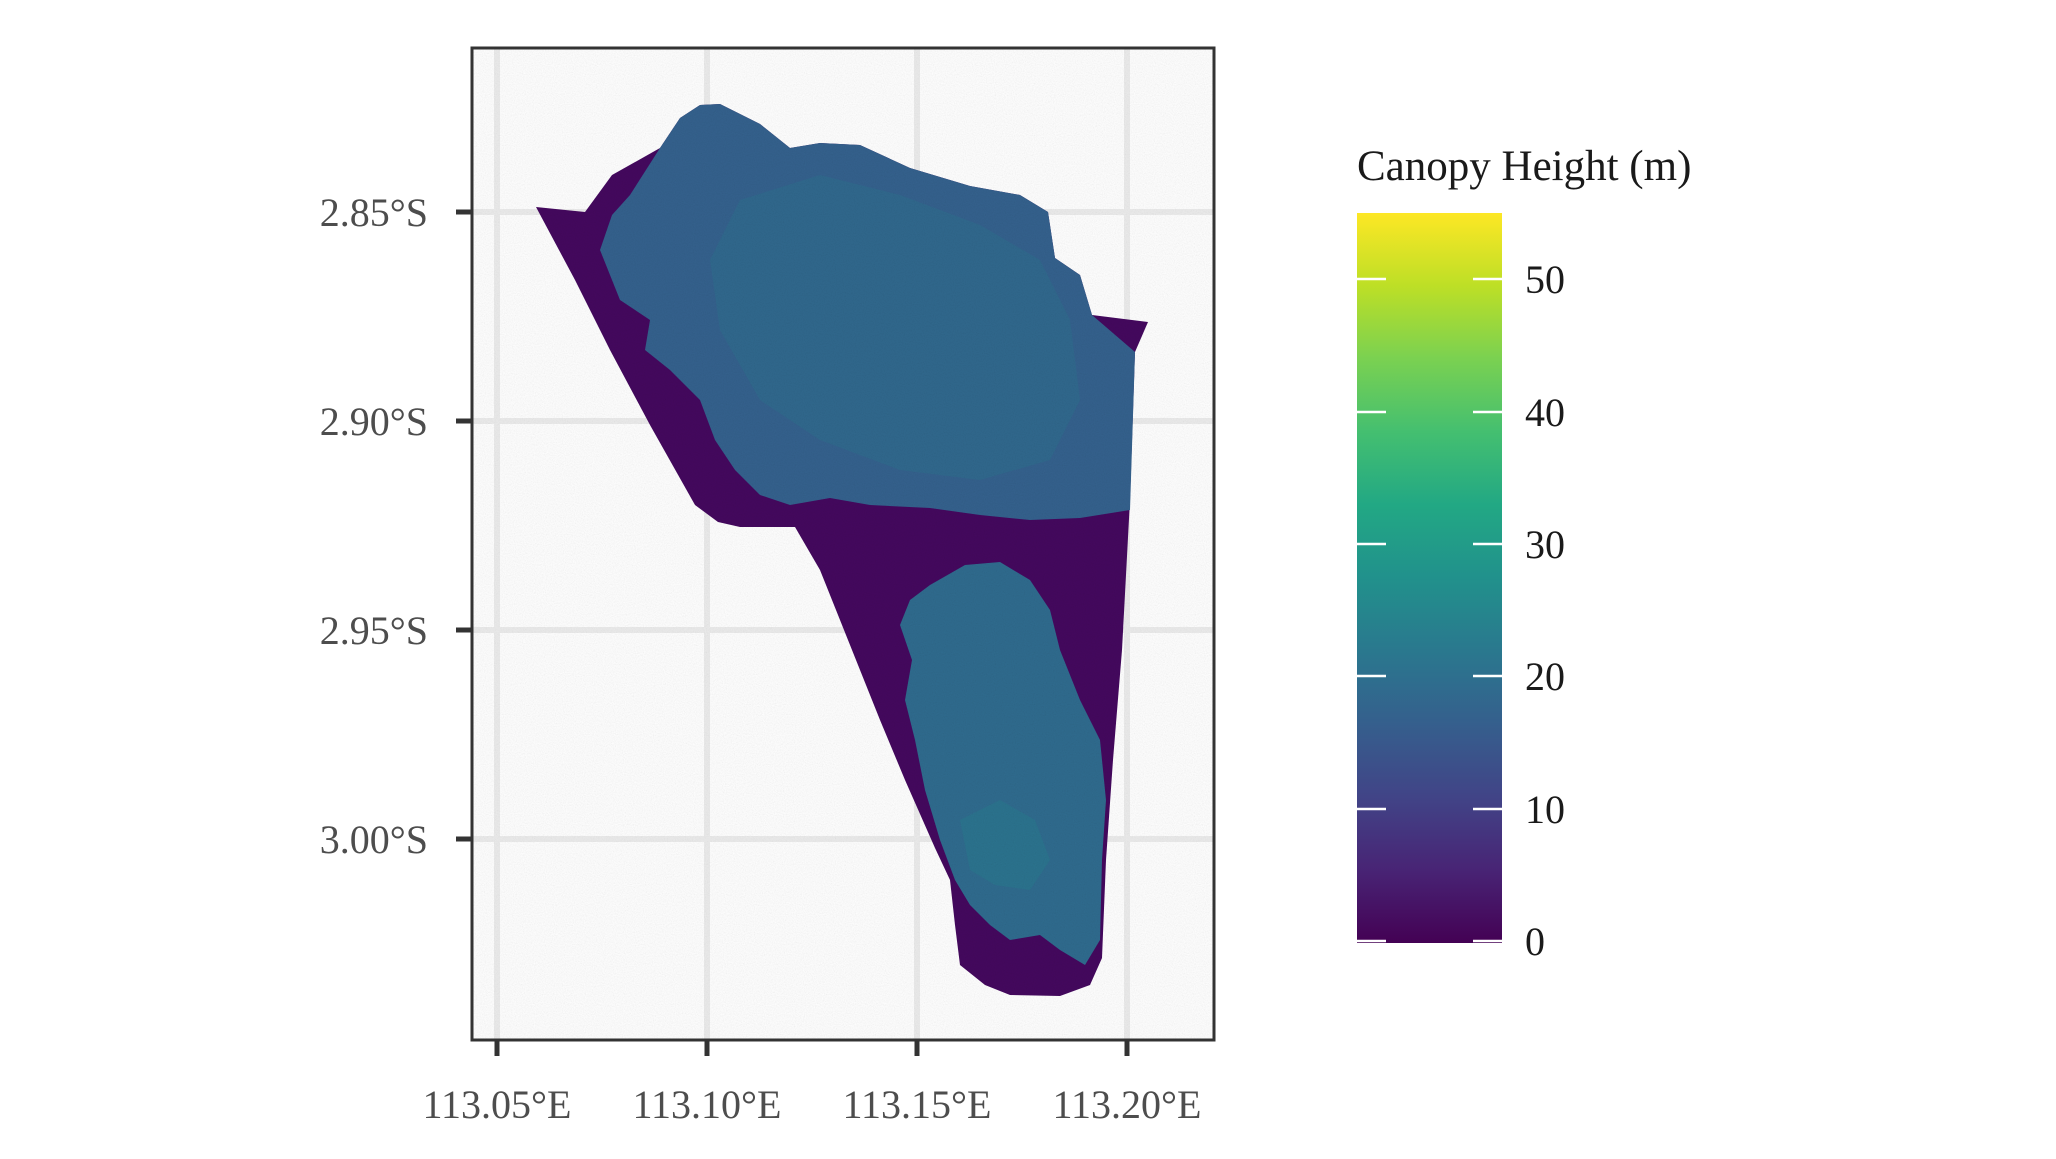 The height and width of the screenshot is (1159, 2056). I want to click on y-tick-label-3: 2.95°S, so click(374, 630).